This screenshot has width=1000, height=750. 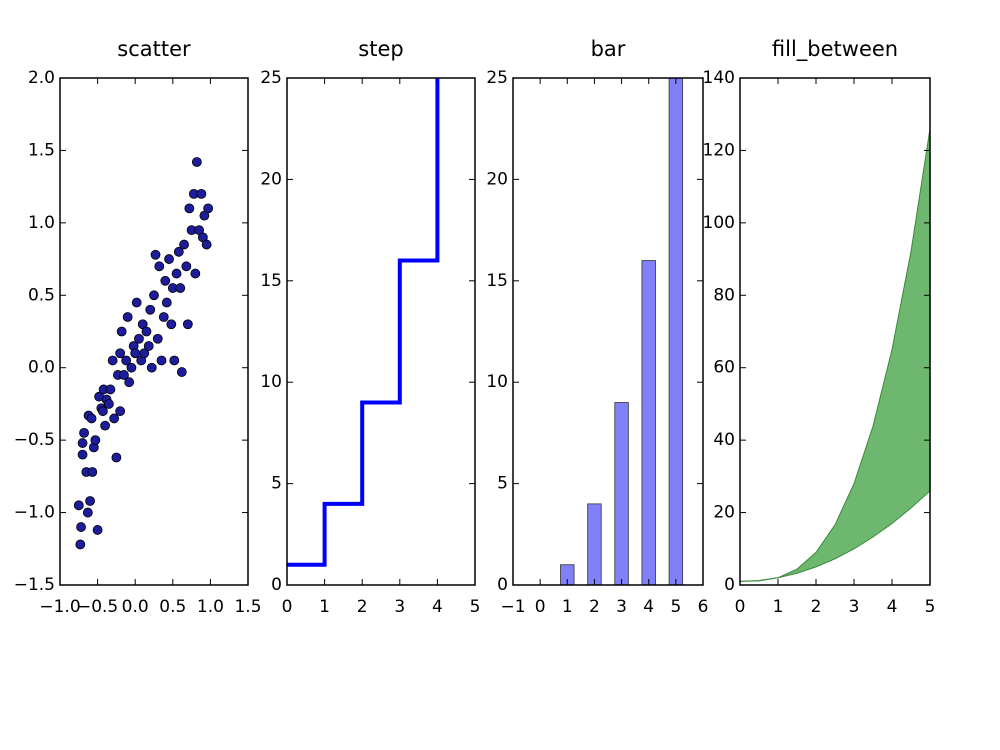 I want to click on y-tick-label: 0.5, so click(x=41, y=295).